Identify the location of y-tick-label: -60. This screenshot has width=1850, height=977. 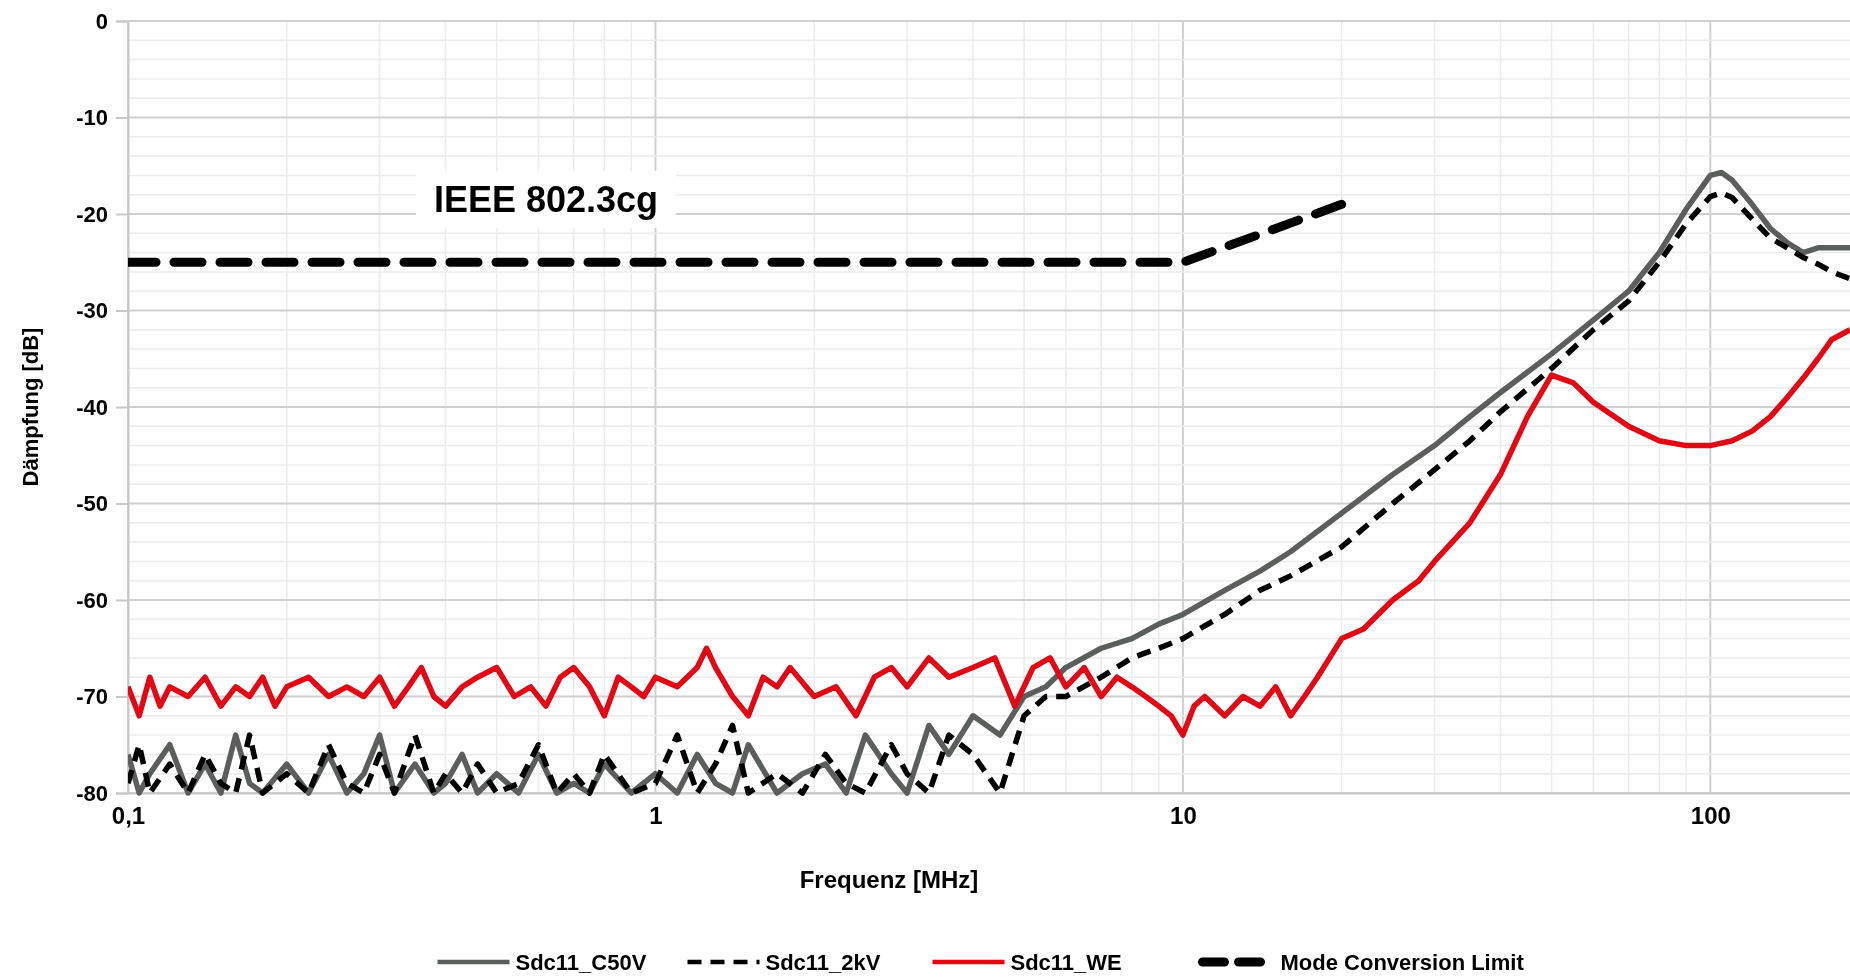
(92, 600).